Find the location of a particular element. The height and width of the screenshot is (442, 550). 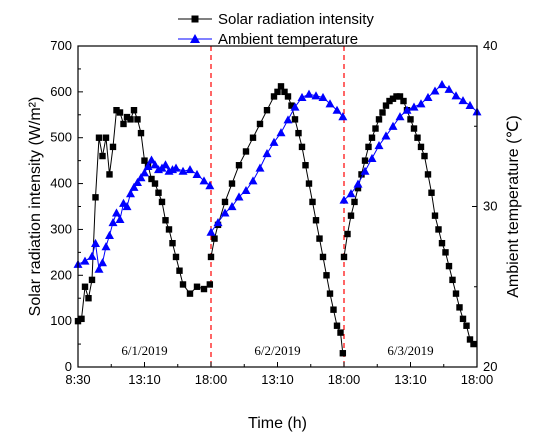

y-left-tick-label: 100 is located at coordinates (61, 320).